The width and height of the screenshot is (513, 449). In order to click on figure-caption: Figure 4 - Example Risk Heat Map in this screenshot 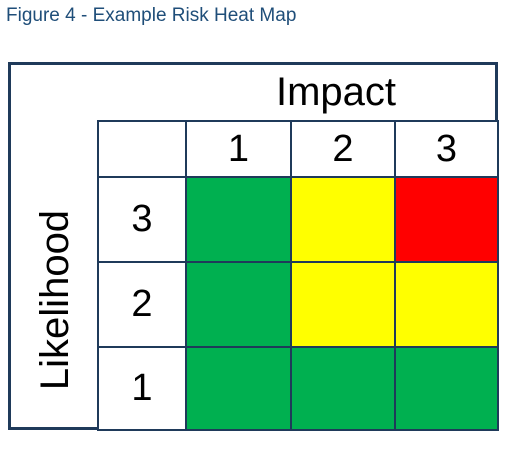, I will do `click(151, 15)`.